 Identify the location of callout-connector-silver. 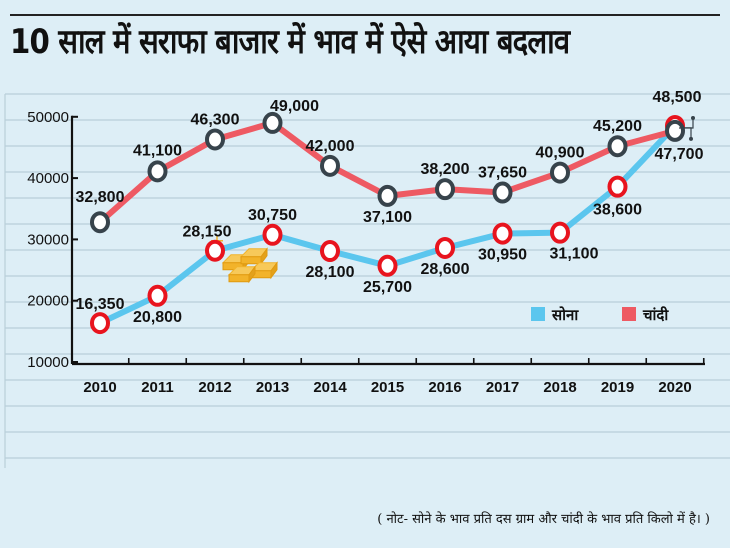
(686, 133).